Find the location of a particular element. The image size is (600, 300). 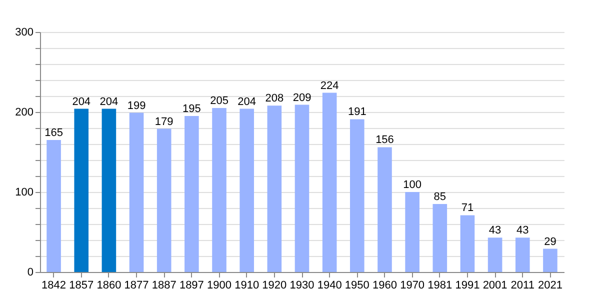

data-label: 195 is located at coordinates (191, 109).